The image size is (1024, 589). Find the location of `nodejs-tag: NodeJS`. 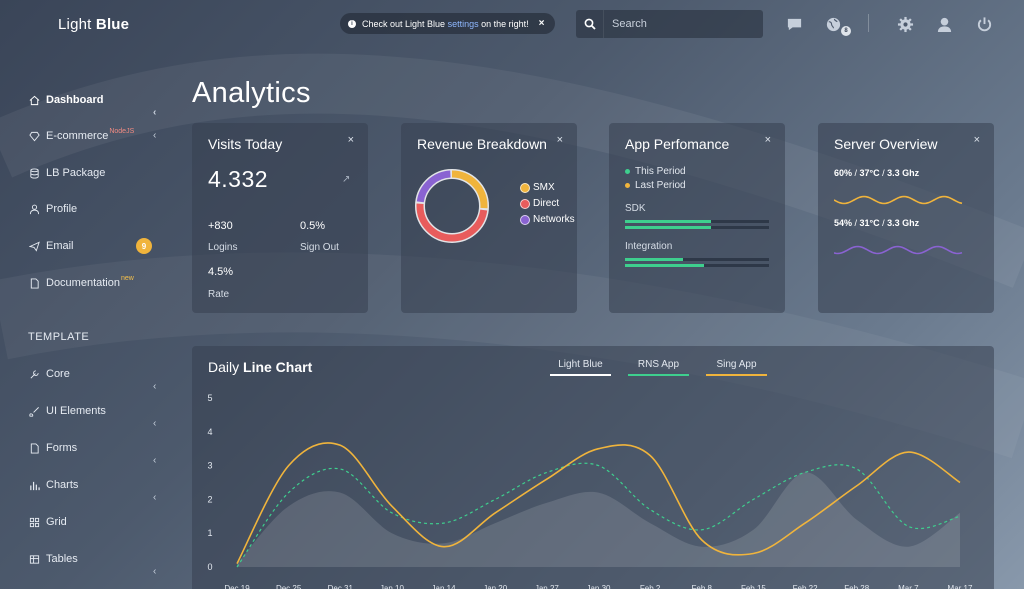

nodejs-tag: NodeJS is located at coordinates (122, 131).